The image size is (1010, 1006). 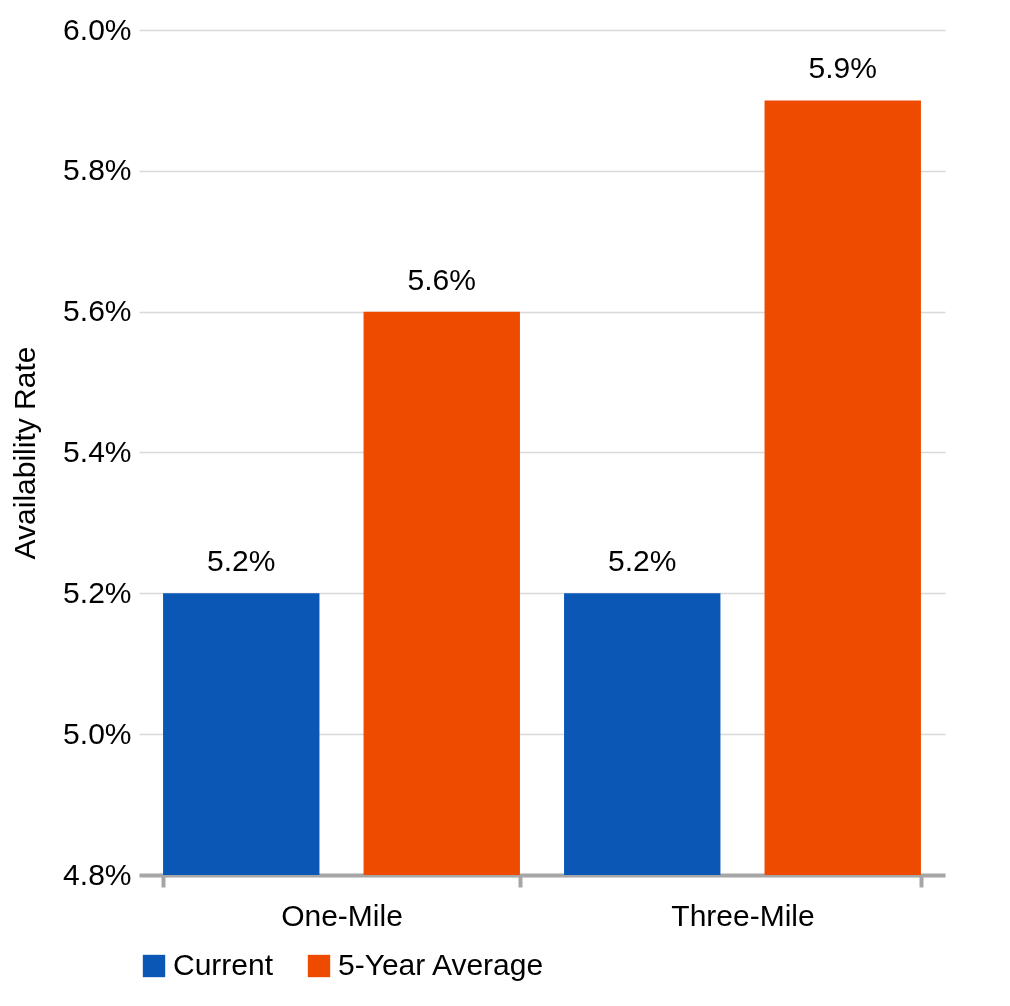 What do you see at coordinates (97, 592) in the screenshot?
I see `y-tick-label: 5.2%` at bounding box center [97, 592].